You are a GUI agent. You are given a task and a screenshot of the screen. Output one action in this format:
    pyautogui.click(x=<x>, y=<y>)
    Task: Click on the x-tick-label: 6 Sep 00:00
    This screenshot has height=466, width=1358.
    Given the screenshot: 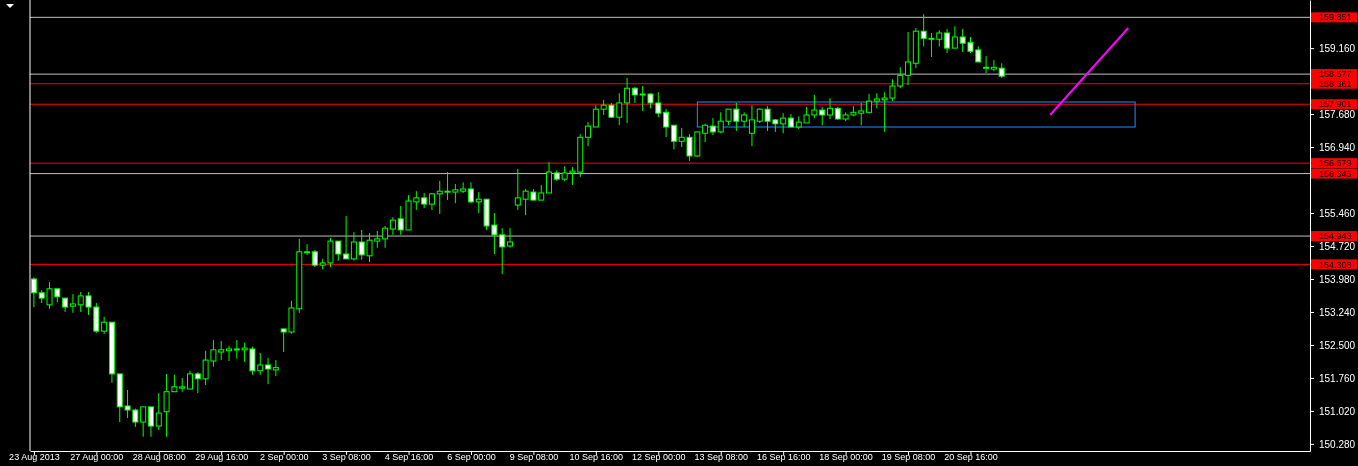 What is the action you would take?
    pyautogui.click(x=471, y=457)
    